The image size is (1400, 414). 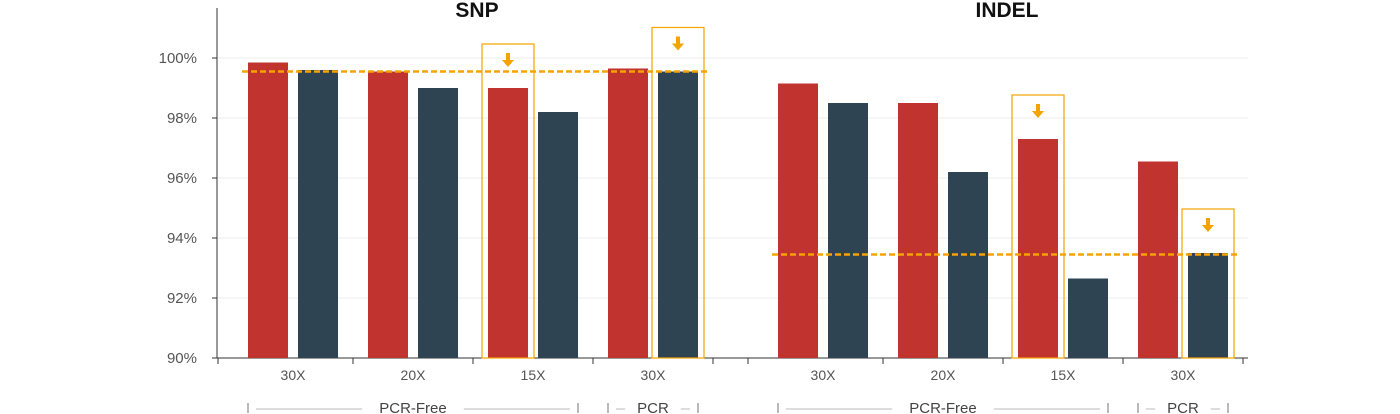 What do you see at coordinates (178, 58) in the screenshot?
I see `y-tick-label: 100%` at bounding box center [178, 58].